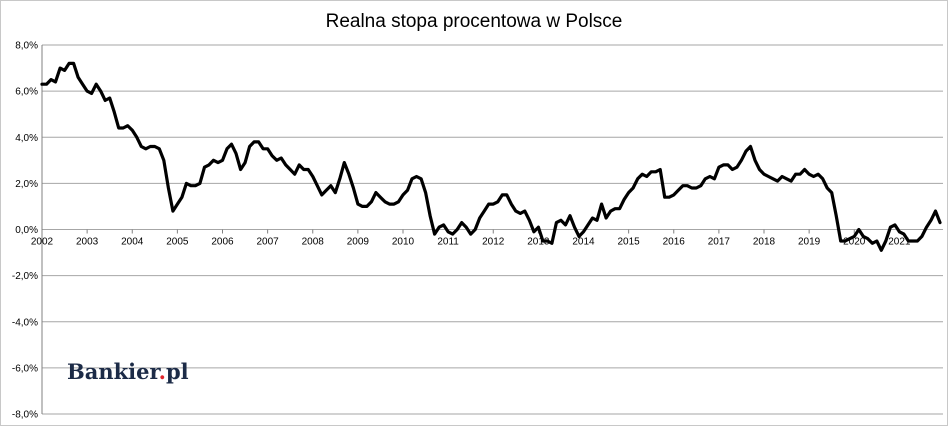 The image size is (948, 426). Describe the element at coordinates (809, 242) in the screenshot. I see `x-tick-label: 2019` at that location.